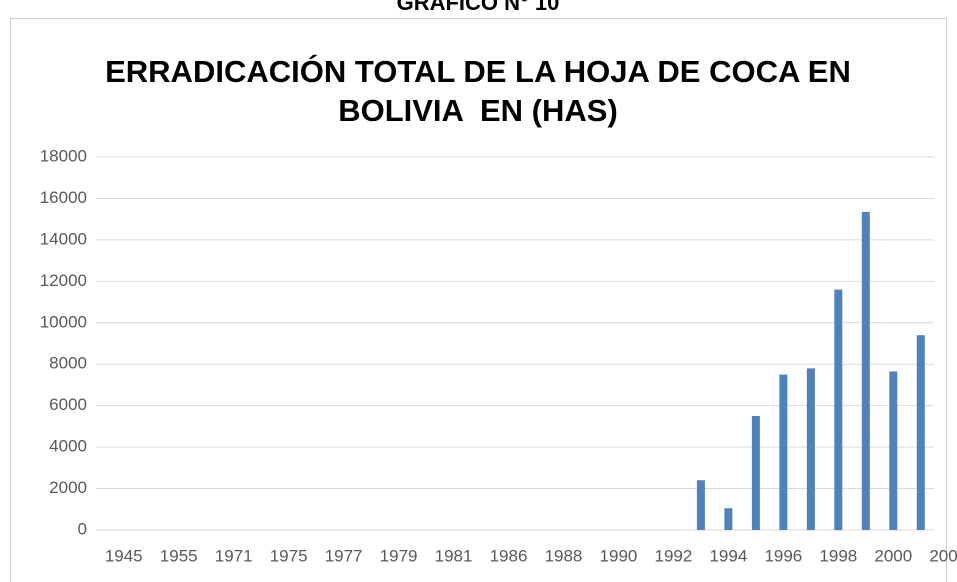 The image size is (957, 582). What do you see at coordinates (63, 197) in the screenshot?
I see `y-tick-label: 16000` at bounding box center [63, 197].